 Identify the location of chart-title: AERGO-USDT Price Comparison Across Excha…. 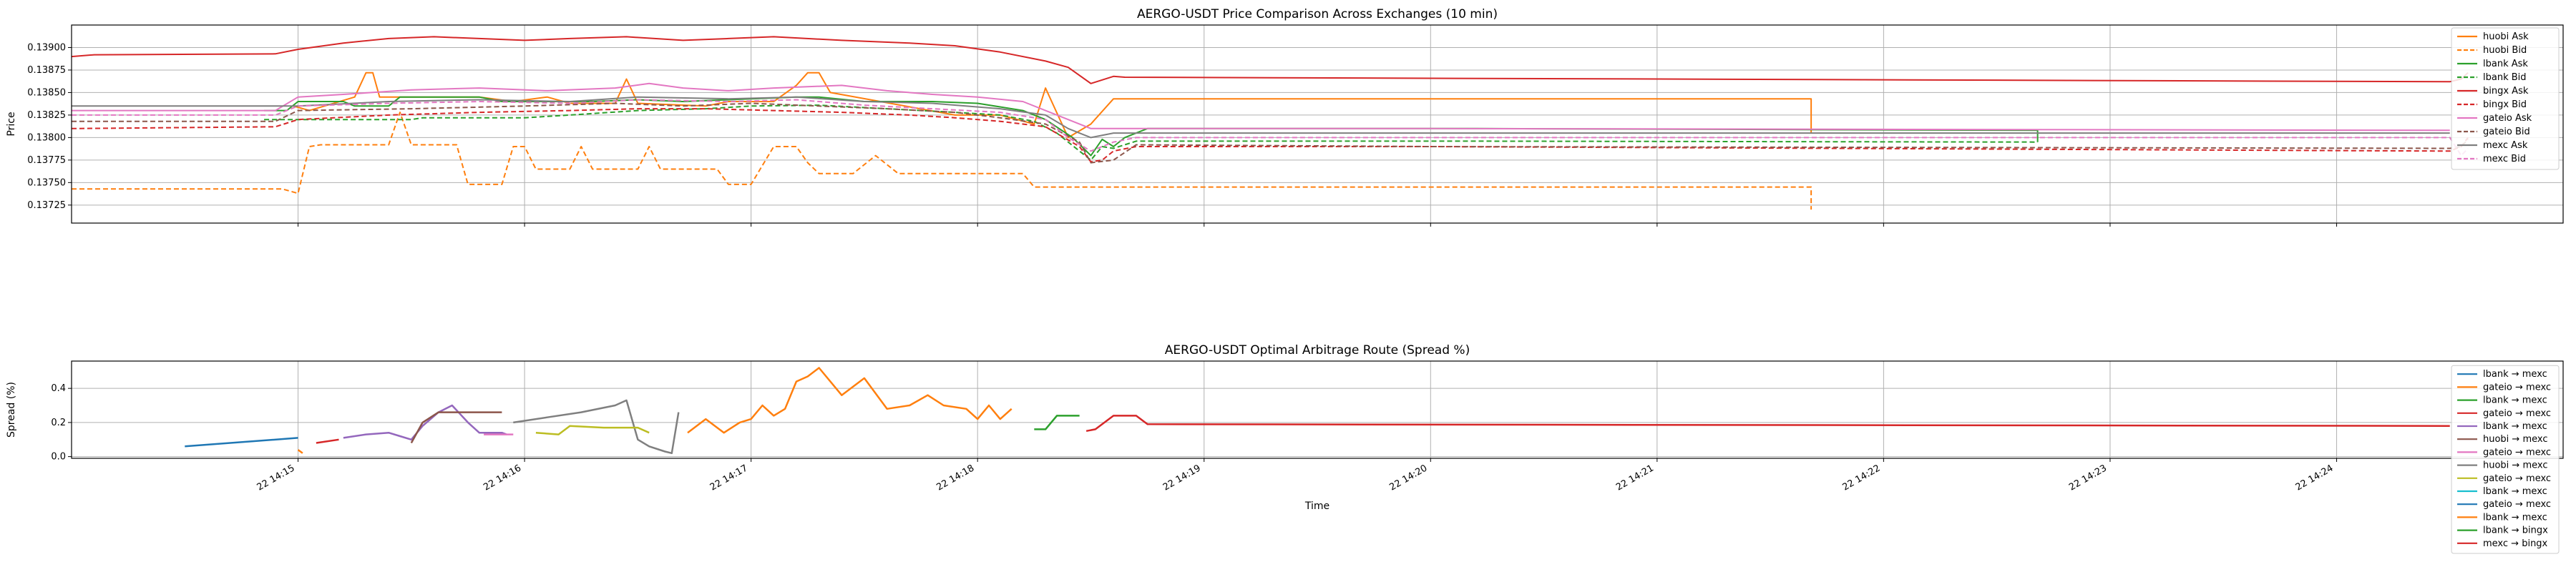
(1317, 14).